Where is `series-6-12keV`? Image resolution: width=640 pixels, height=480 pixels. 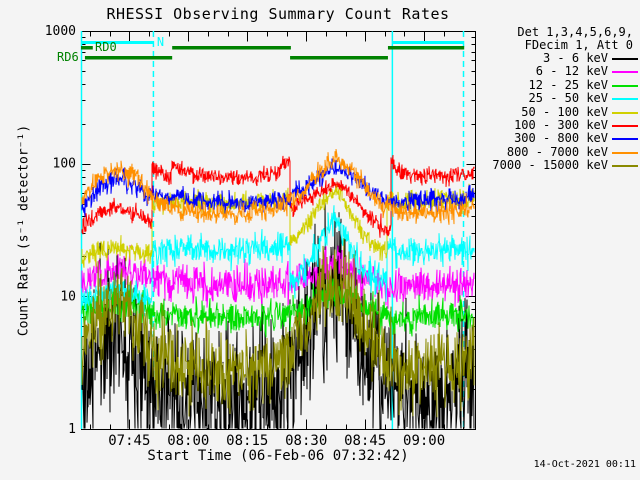 series-6-12keV is located at coordinates (278, 278).